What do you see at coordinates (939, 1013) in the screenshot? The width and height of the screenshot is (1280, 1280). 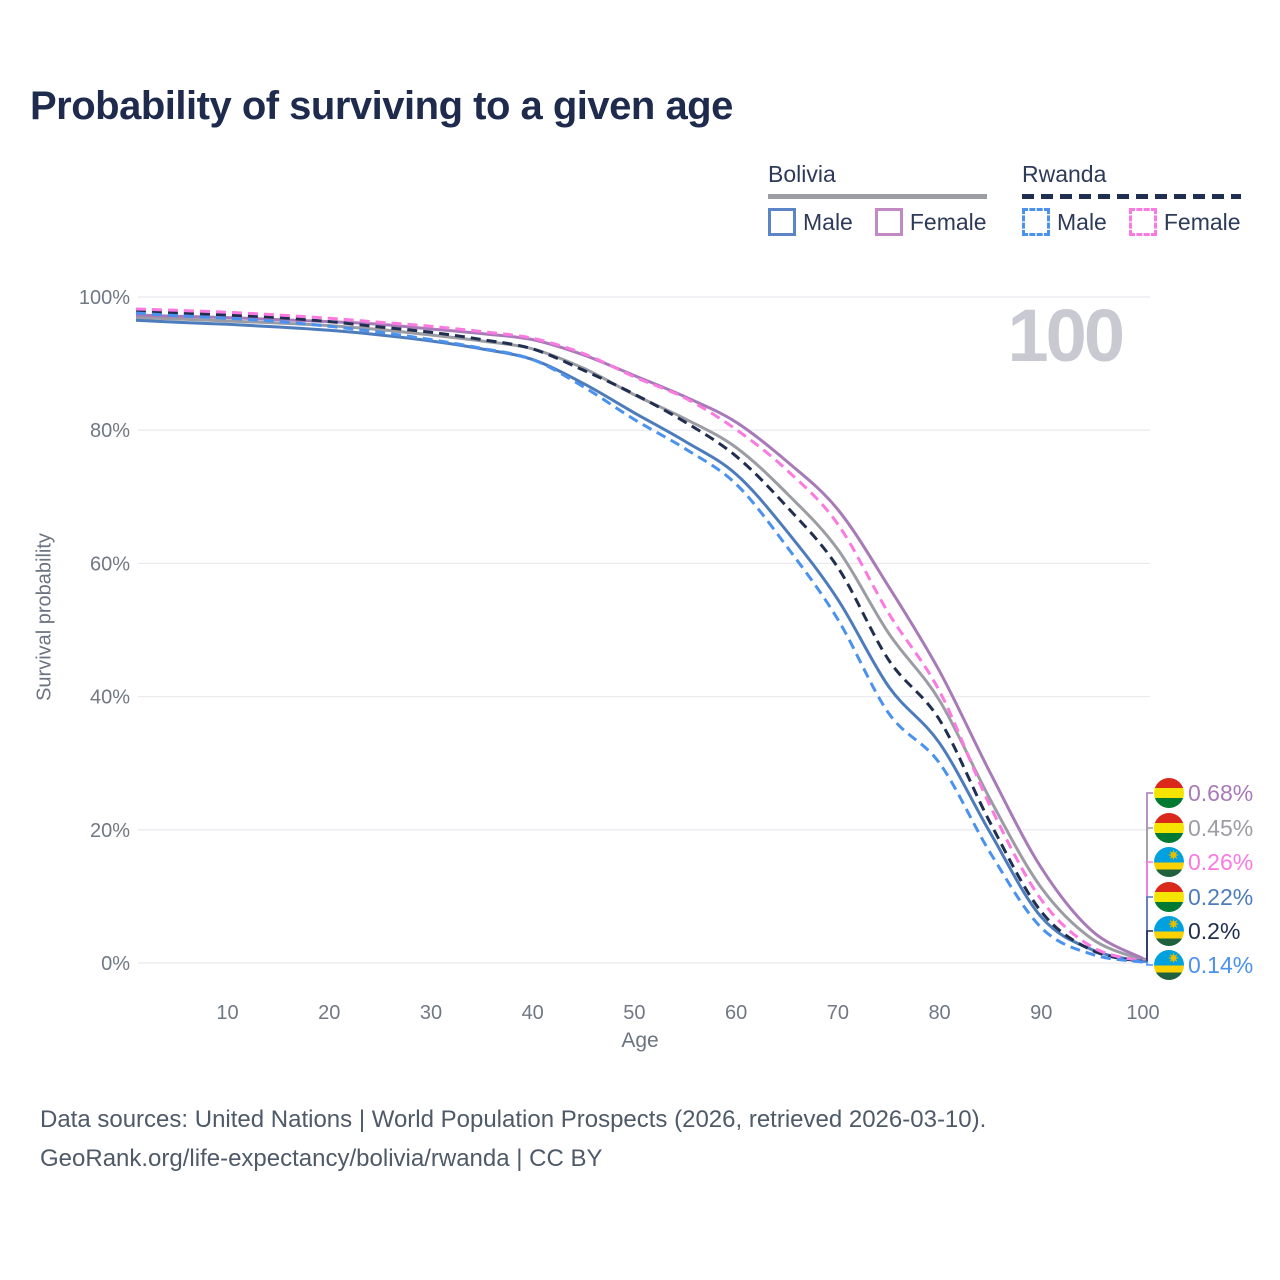 I see `x-tick-label: 80` at bounding box center [939, 1013].